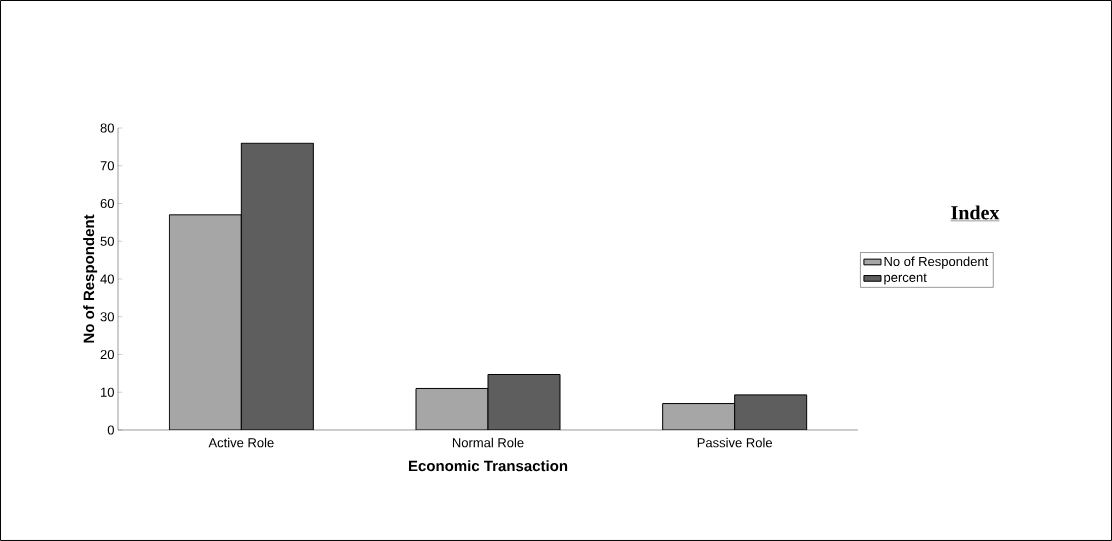 The width and height of the screenshot is (1112, 541). Describe the element at coordinates (107, 203) in the screenshot. I see `y-tick-label: 60` at that location.